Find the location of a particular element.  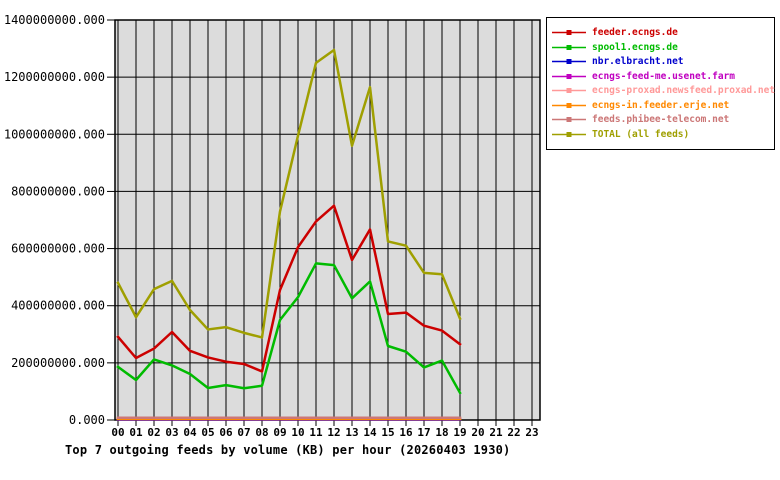

y-tick-label: 400000000.000 is located at coordinates (58, 306).